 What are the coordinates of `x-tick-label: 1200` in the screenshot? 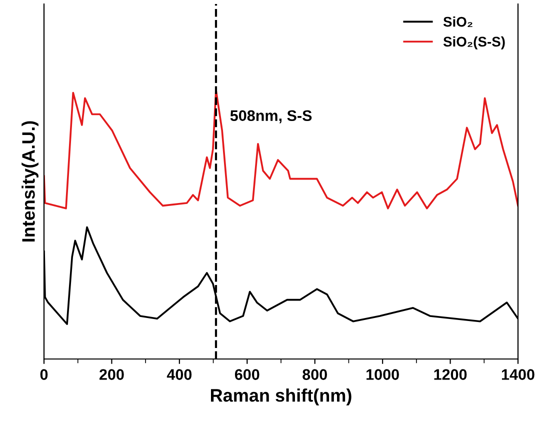 It's located at (450, 374).